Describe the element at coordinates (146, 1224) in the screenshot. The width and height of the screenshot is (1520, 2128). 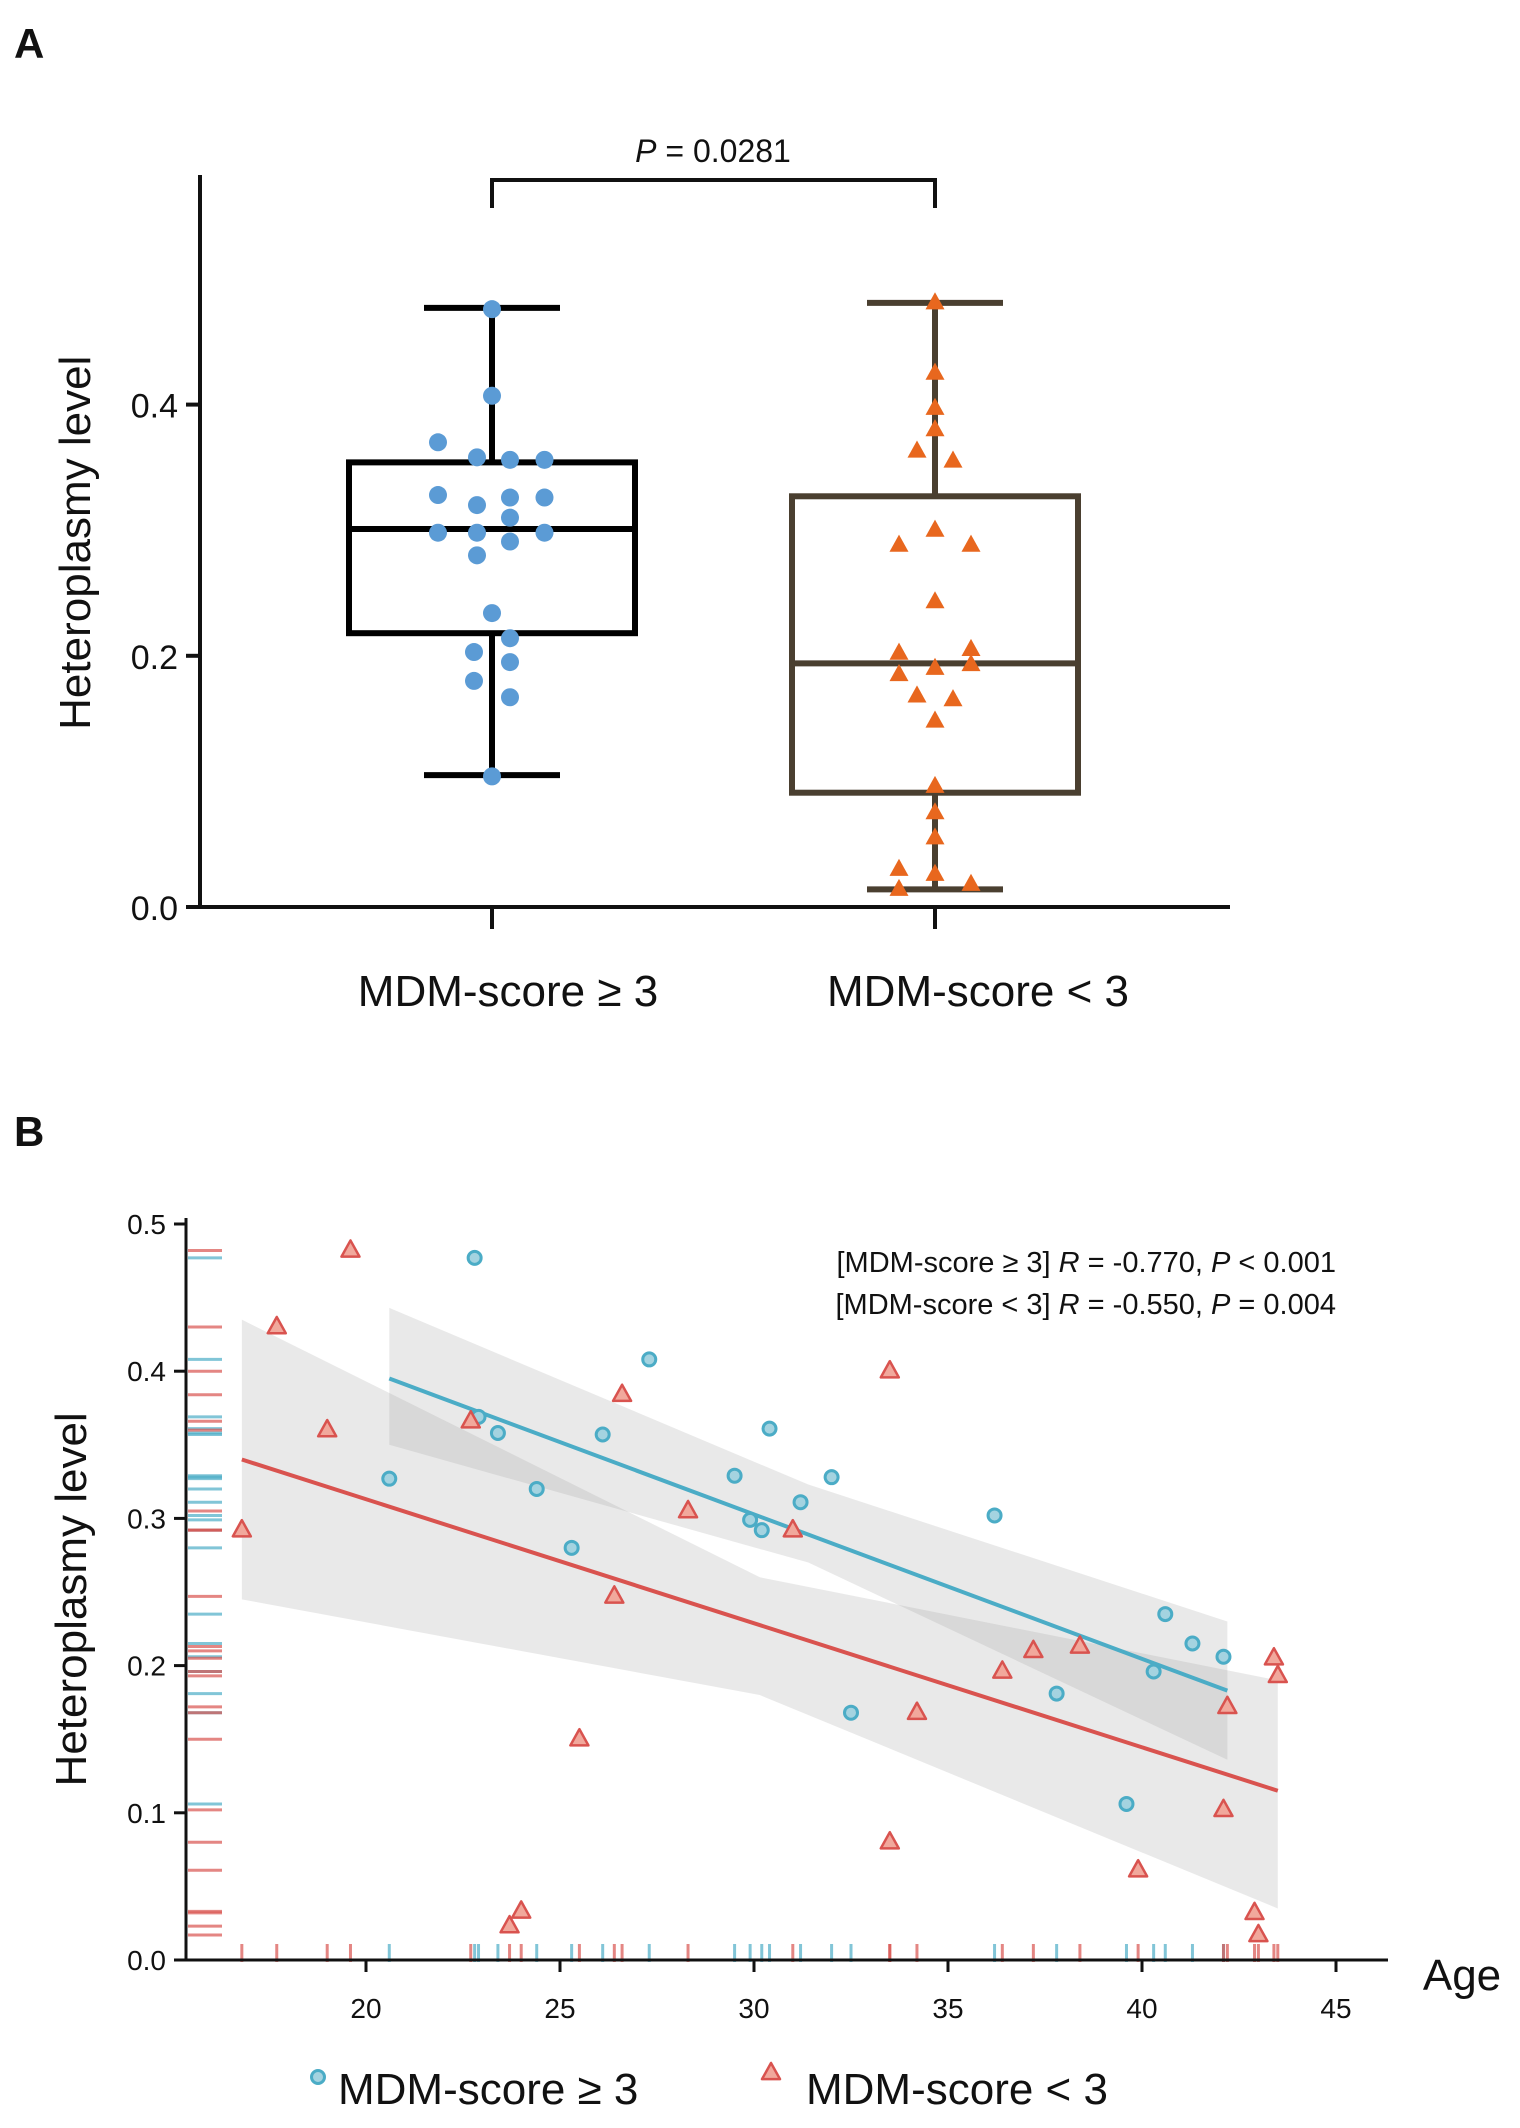
I see `y-tick-label: 0.5` at that location.